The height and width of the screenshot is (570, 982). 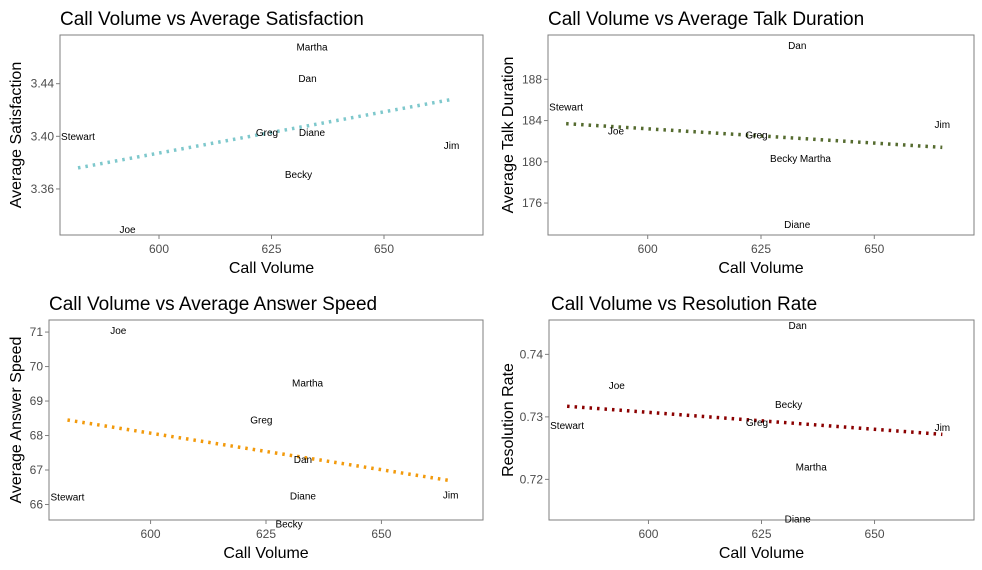 I want to click on y-tick-label: 67, so click(x=37, y=470).